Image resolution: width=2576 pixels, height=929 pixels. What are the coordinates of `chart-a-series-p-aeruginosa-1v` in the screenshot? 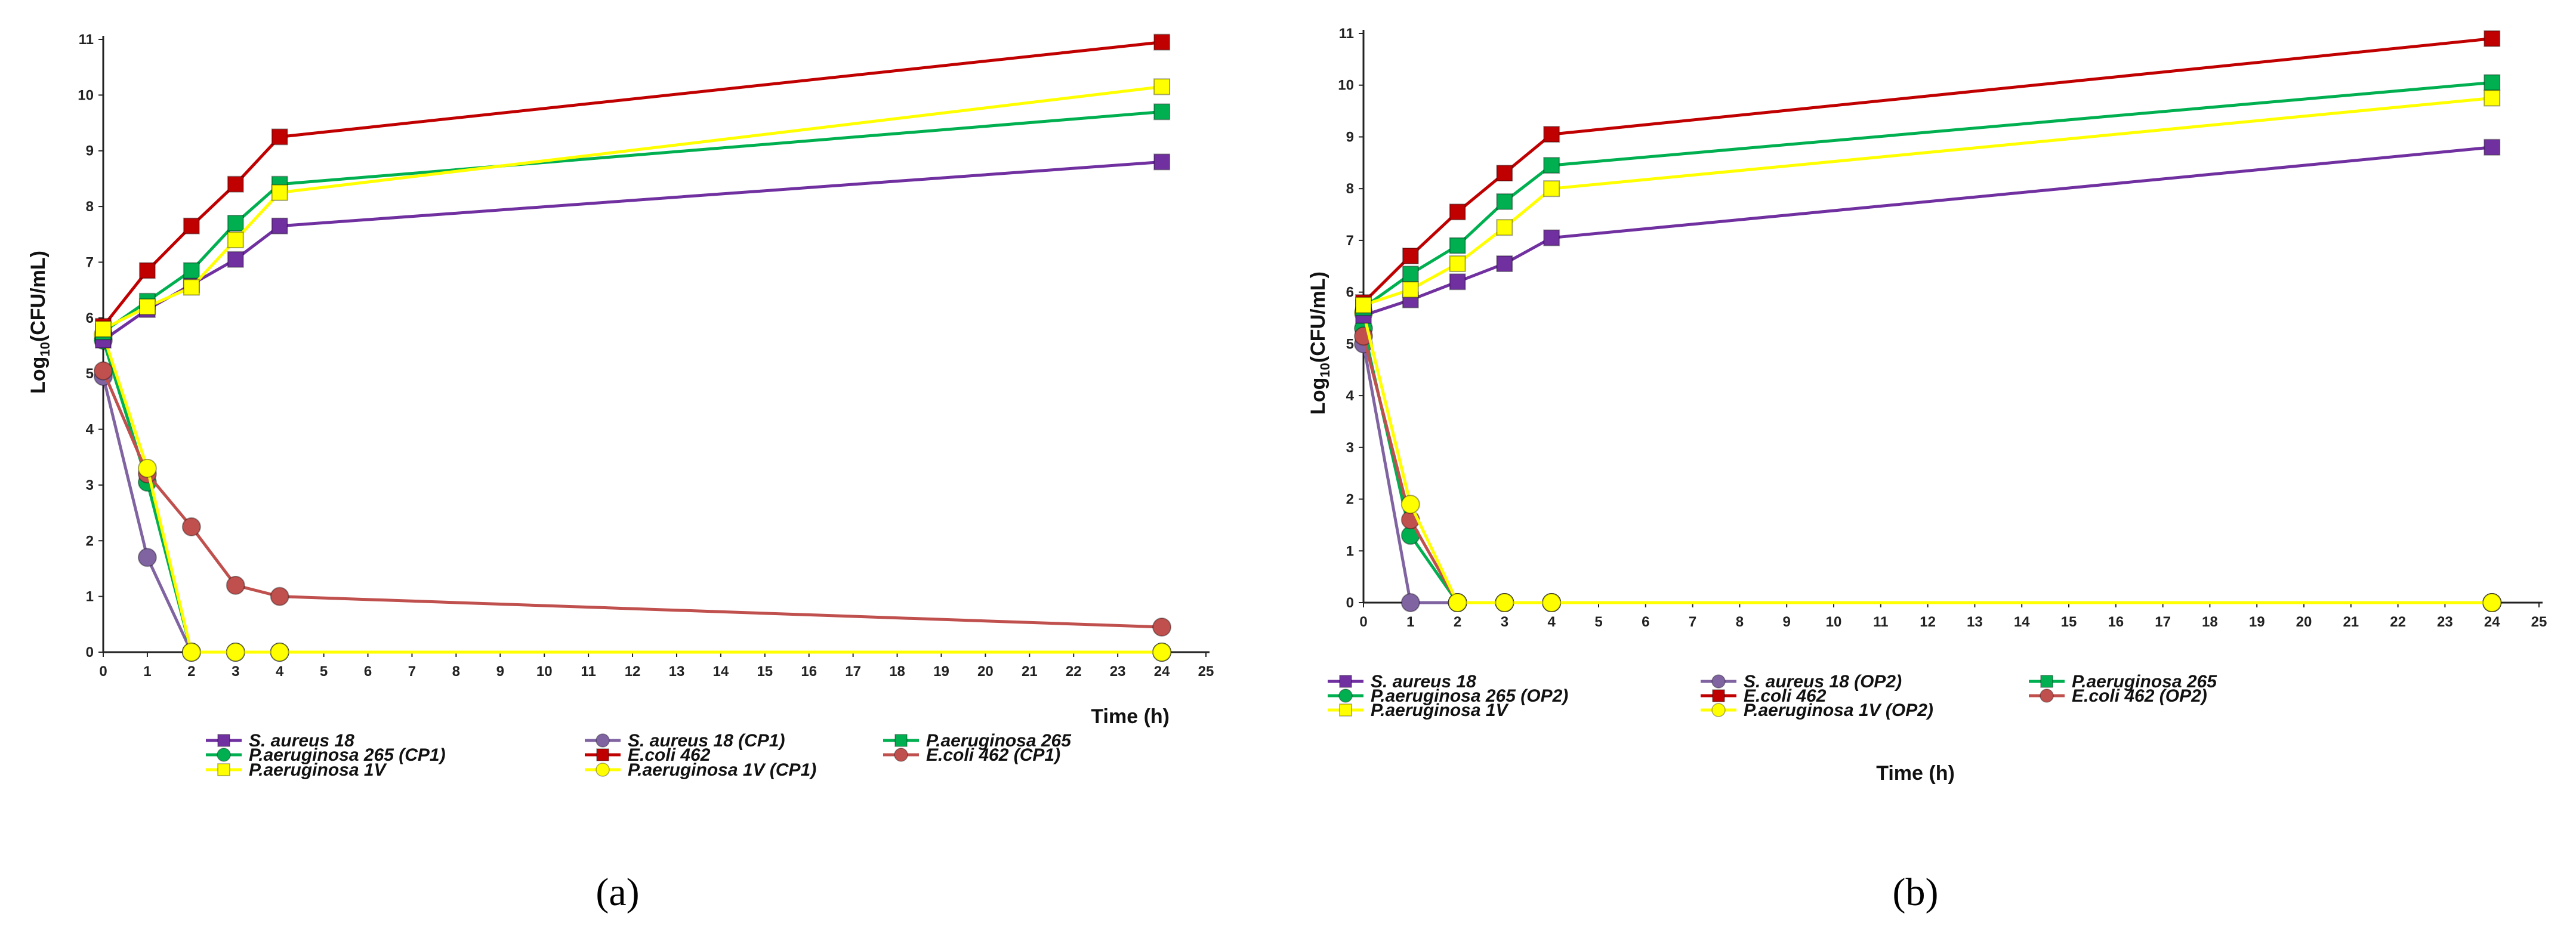 It's located at (633, 208).